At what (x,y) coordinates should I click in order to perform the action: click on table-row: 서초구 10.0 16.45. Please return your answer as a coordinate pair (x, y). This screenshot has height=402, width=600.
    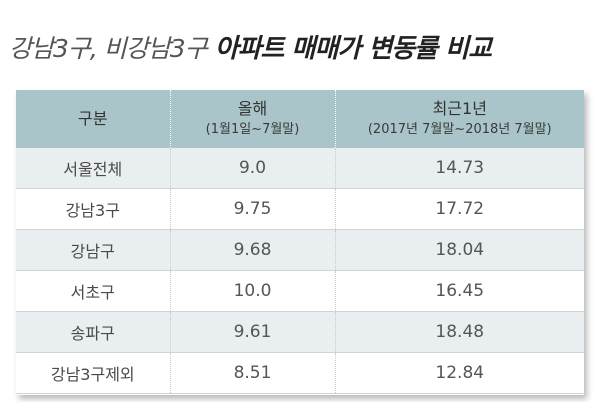
    Looking at the image, I should click on (300, 291).